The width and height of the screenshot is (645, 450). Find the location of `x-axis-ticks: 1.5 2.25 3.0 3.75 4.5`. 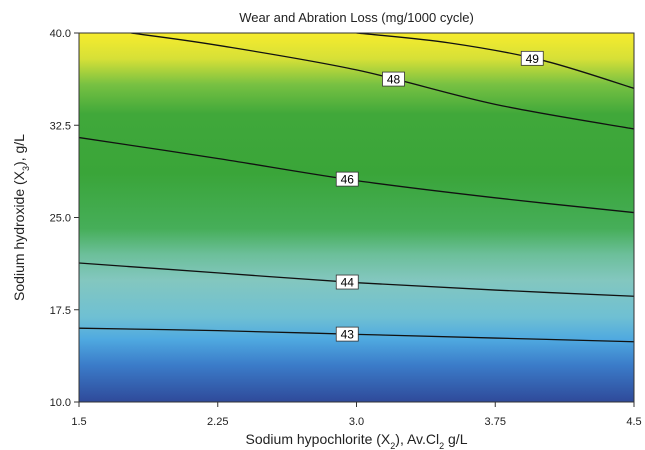

x-axis-ticks: 1.5 2.25 3.0 3.75 4.5 is located at coordinates (356, 415).